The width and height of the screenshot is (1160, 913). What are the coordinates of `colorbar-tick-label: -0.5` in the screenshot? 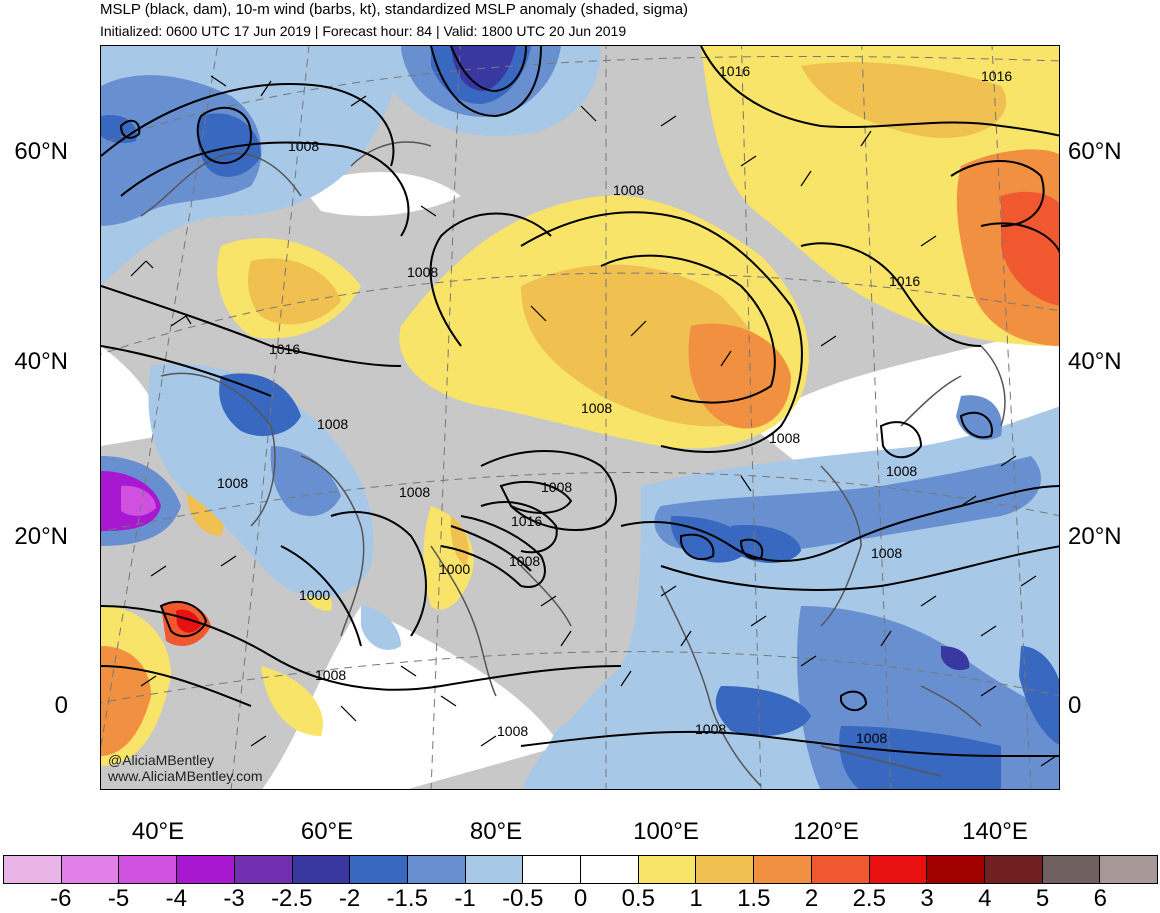 It's located at (523, 898).